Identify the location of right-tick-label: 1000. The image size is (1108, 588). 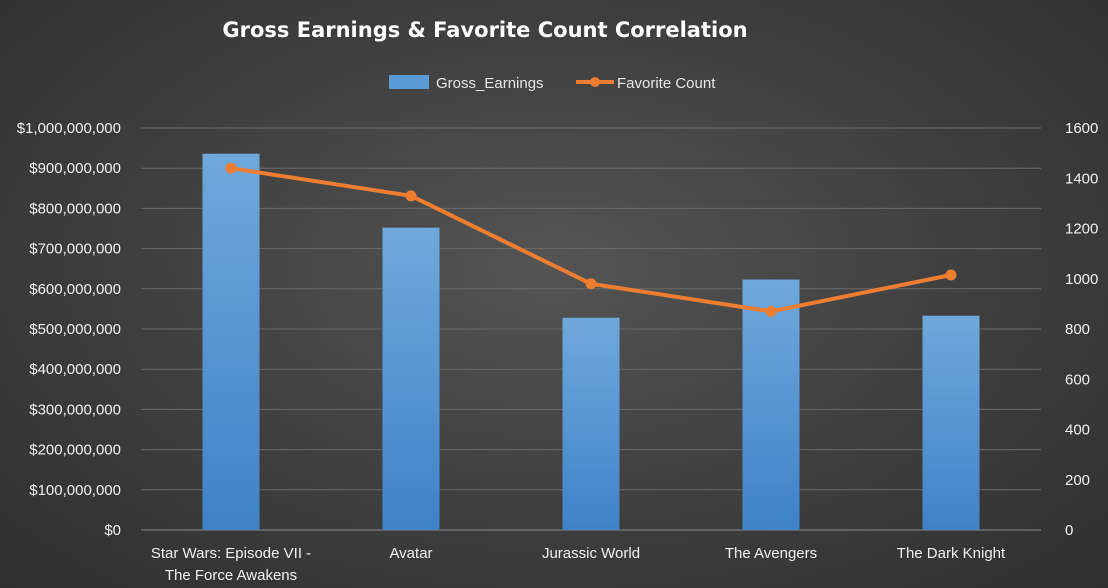
(1081, 279).